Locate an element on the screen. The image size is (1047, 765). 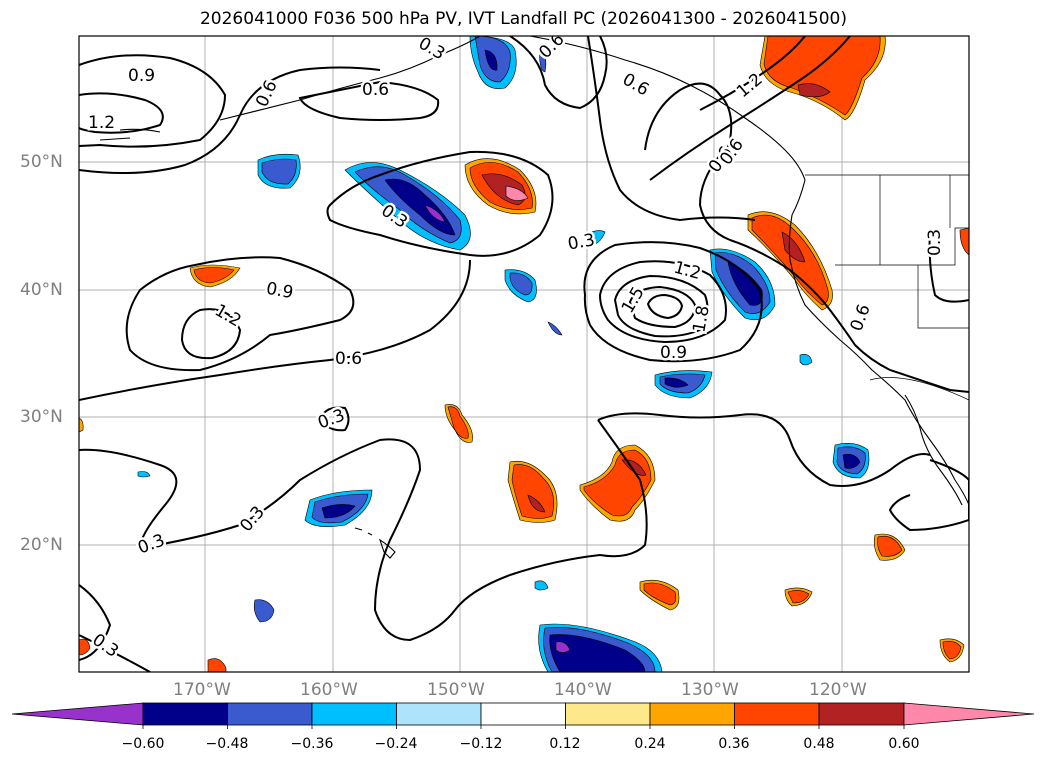
colorbar-tick-label: −0.12 is located at coordinates (481, 744).